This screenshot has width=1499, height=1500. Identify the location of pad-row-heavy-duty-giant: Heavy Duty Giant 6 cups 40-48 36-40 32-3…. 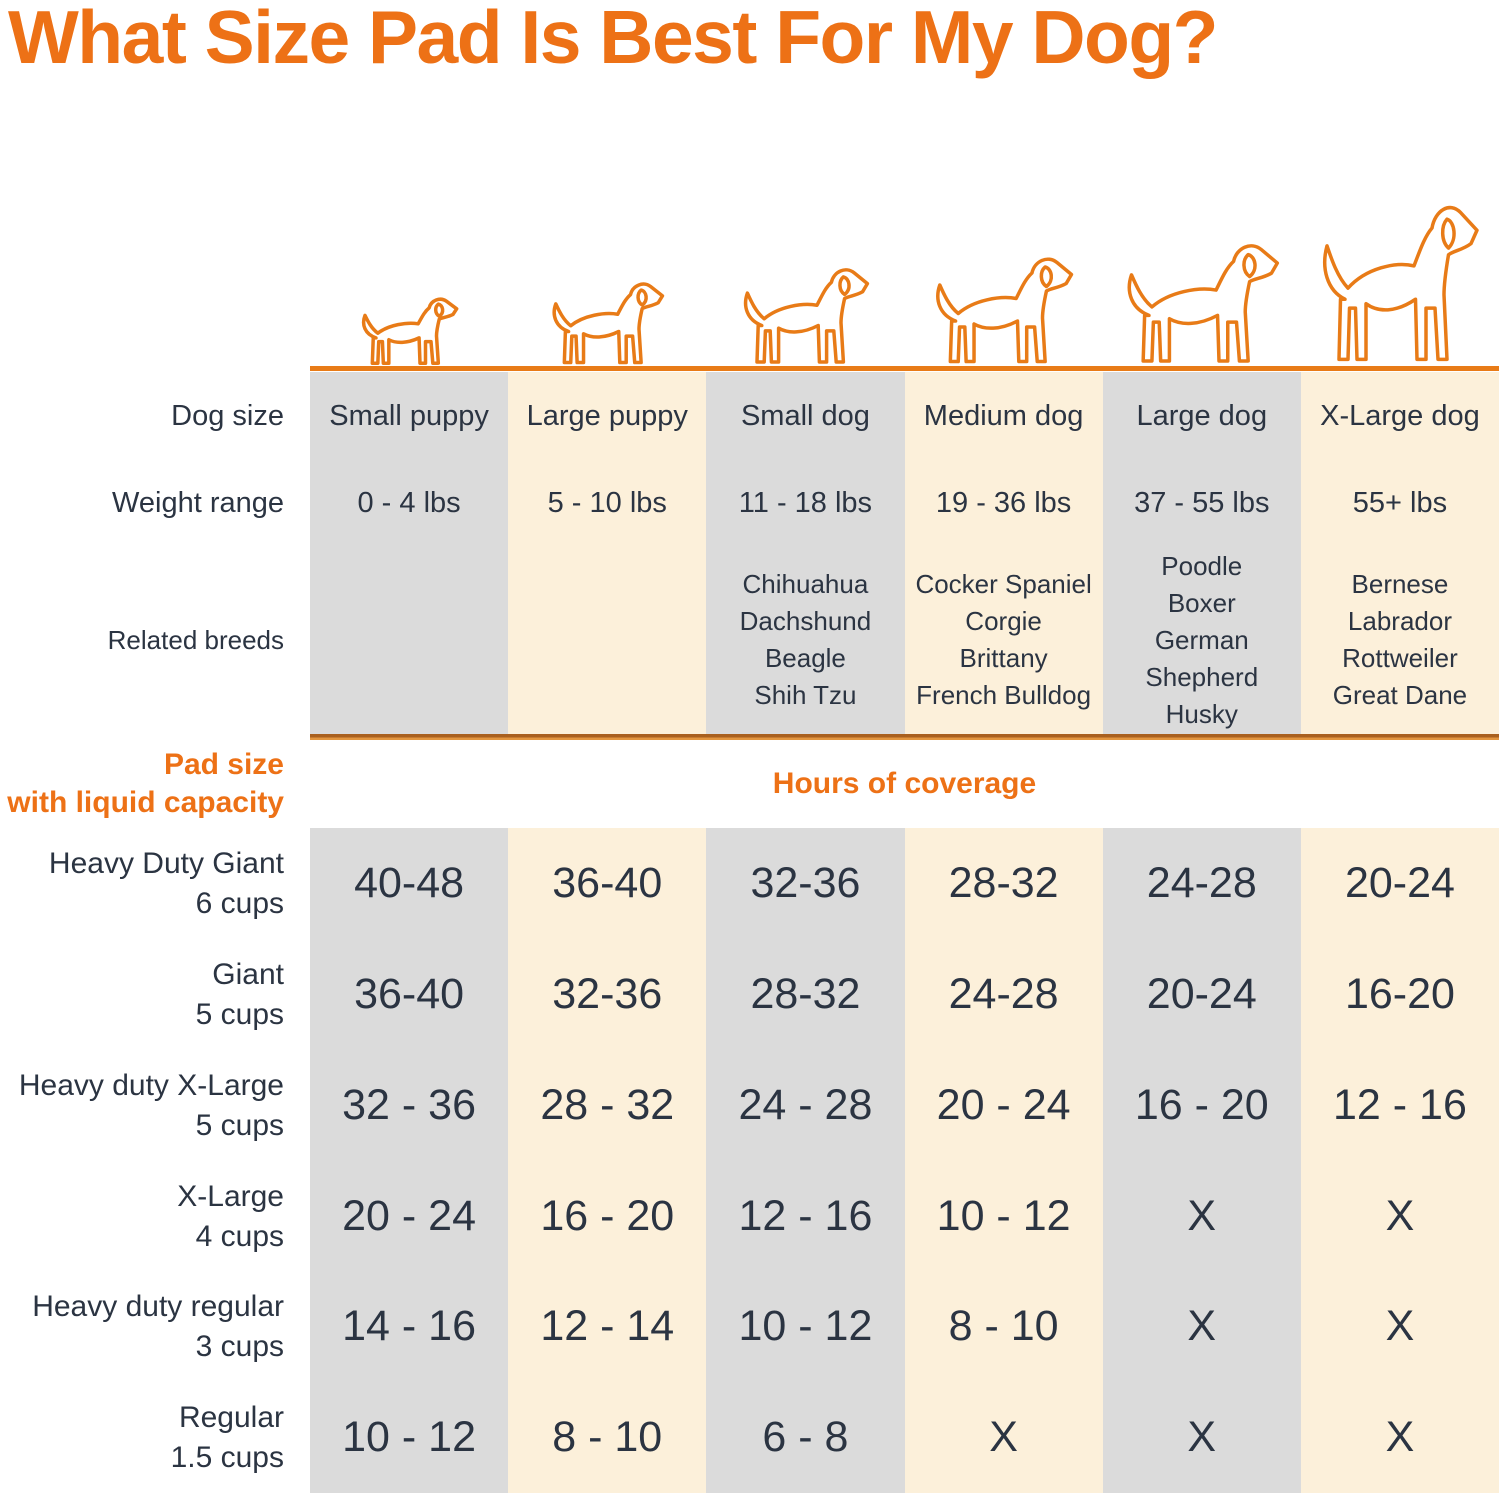
(749, 883).